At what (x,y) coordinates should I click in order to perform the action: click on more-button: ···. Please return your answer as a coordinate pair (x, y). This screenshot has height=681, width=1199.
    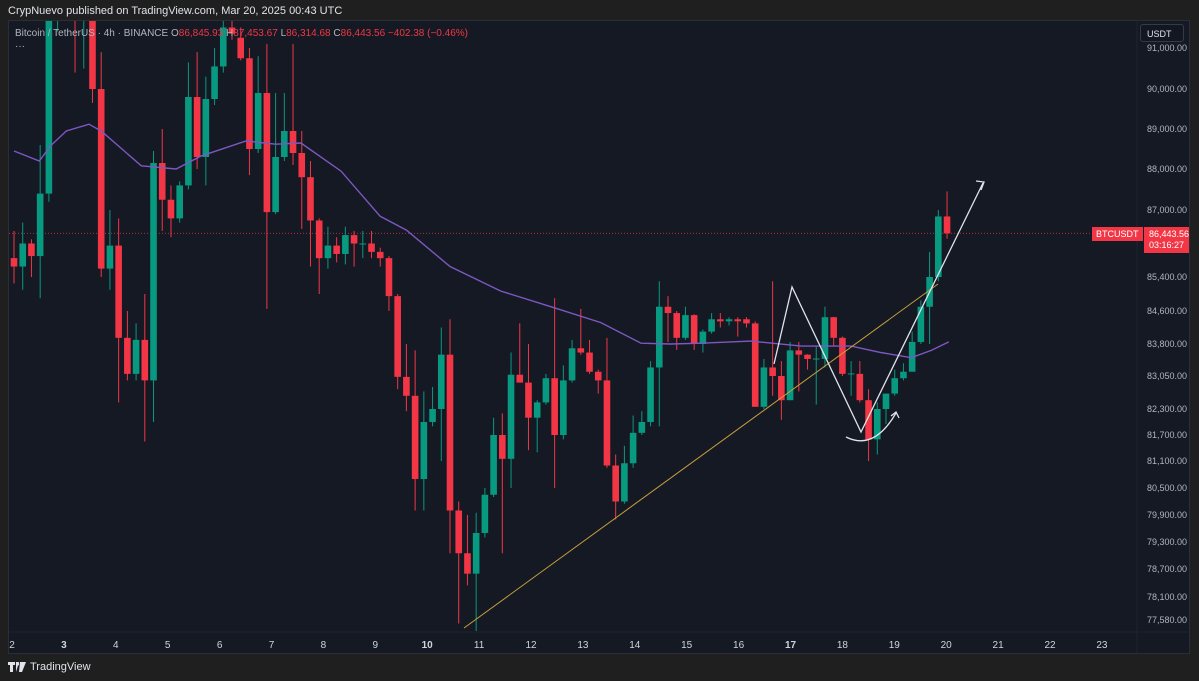
    Looking at the image, I should click on (20, 46).